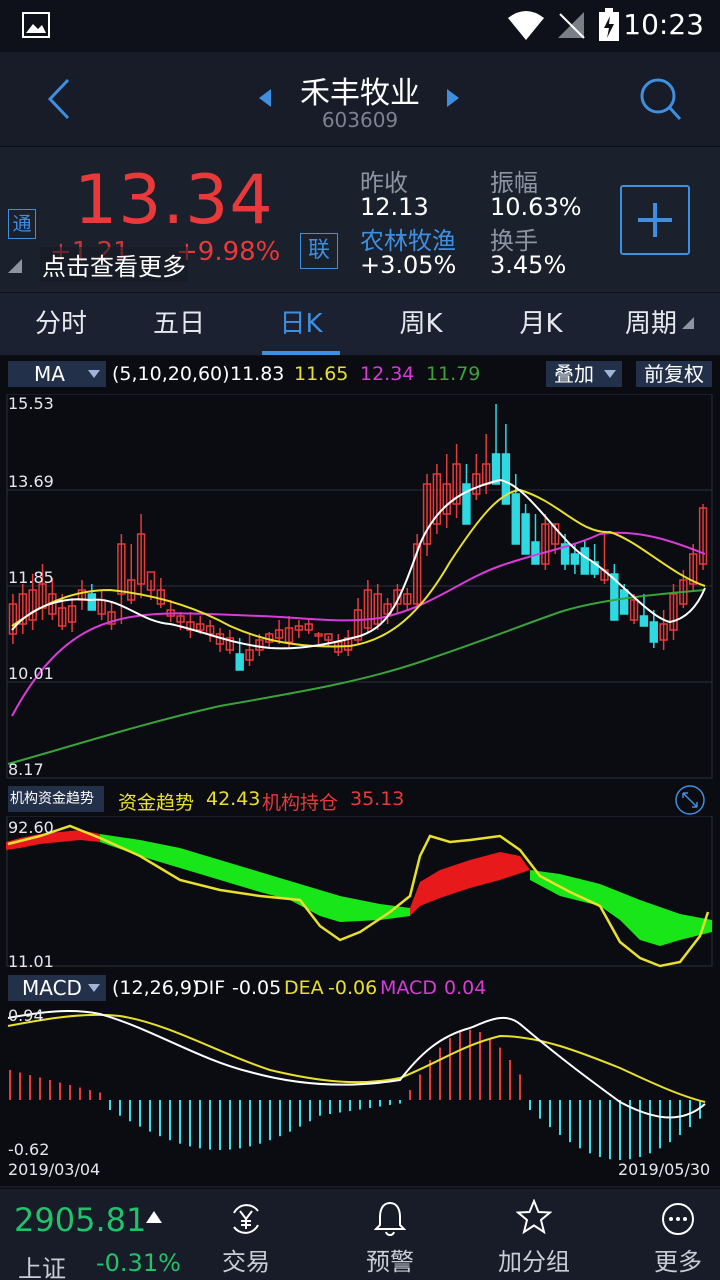  Describe the element at coordinates (301, 324) in the screenshot. I see `tab-daily-k: 日K` at that location.